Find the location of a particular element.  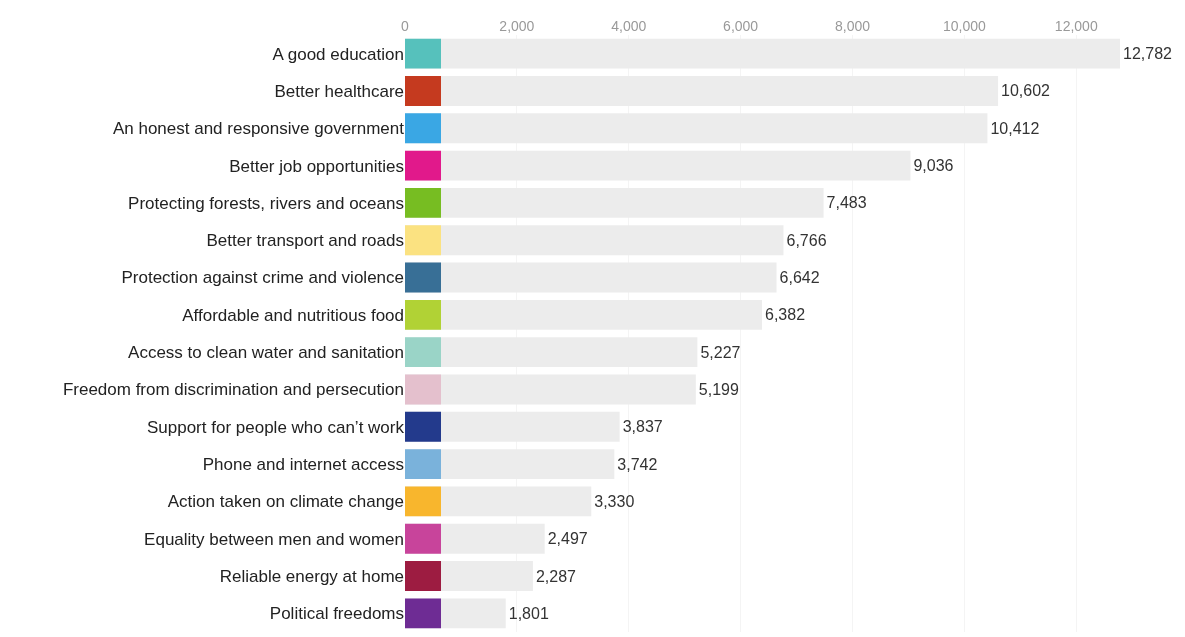

y-tick-label: Access to clean water and sanitation is located at coordinates (266, 353).